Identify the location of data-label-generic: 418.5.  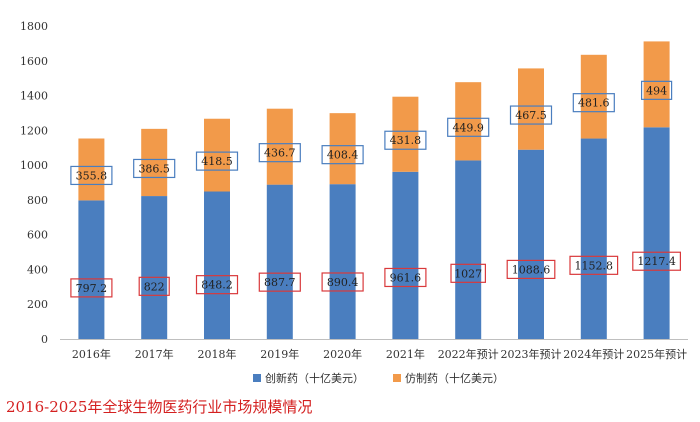
(217, 161).